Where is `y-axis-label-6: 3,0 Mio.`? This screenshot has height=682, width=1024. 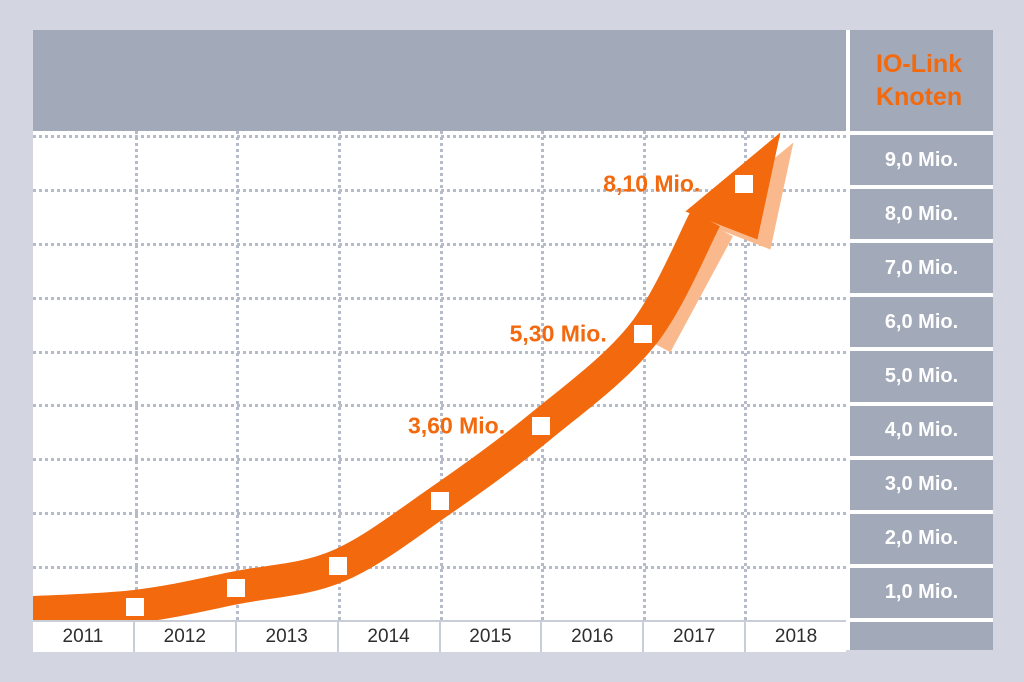
y-axis-label-6: 3,0 Mio. is located at coordinates (921, 484).